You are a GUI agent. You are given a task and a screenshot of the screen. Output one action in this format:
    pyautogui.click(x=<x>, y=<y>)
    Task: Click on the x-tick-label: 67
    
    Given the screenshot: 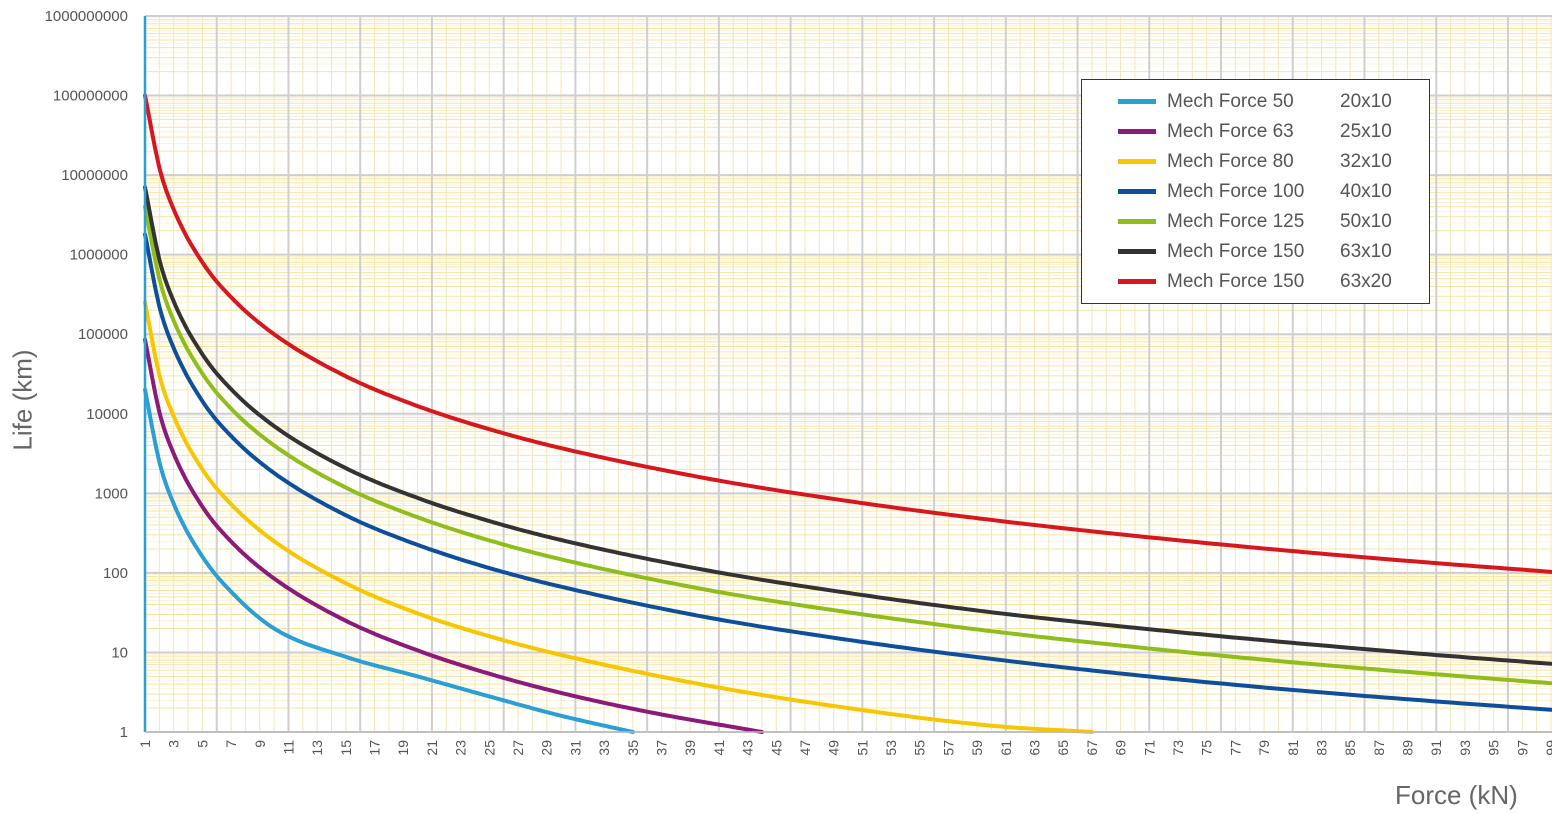 What is the action you would take?
    pyautogui.click(x=1092, y=748)
    